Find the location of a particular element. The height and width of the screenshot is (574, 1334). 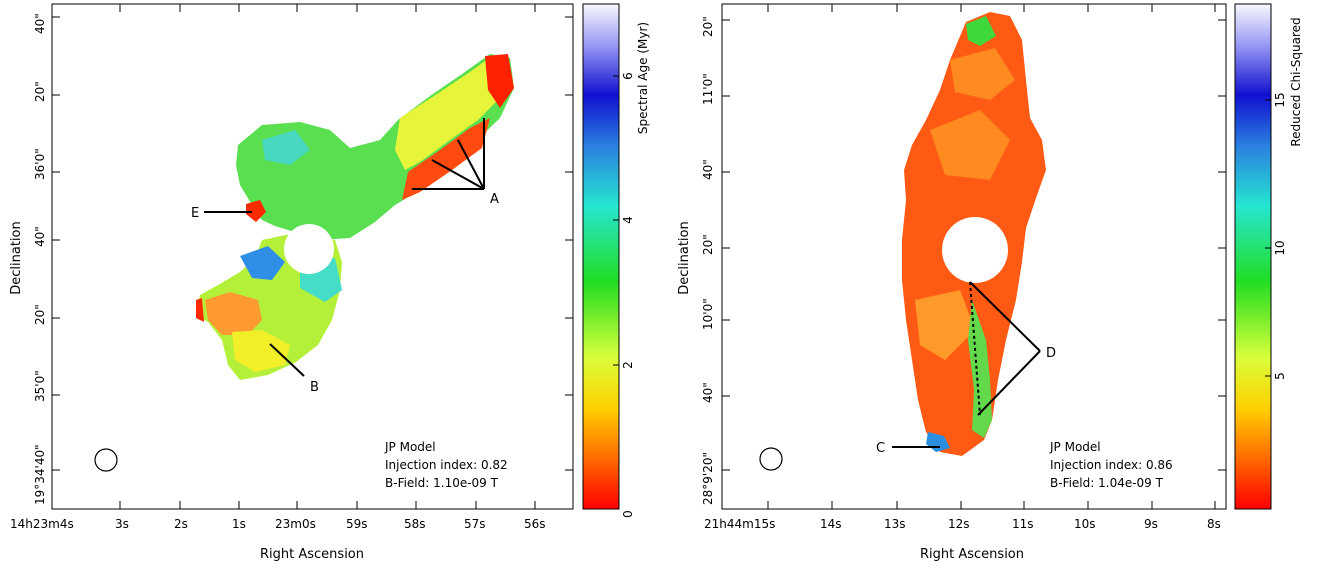

left-label-b: B is located at coordinates (314, 387).